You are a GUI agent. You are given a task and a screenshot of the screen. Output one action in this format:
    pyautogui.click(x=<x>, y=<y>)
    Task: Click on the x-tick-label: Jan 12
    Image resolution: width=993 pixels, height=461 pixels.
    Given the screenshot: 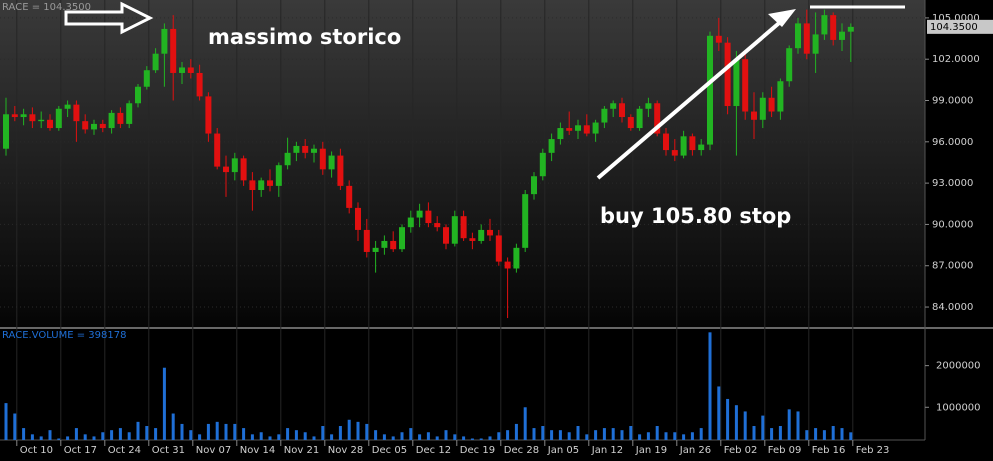 What is the action you would take?
    pyautogui.click(x=607, y=450)
    